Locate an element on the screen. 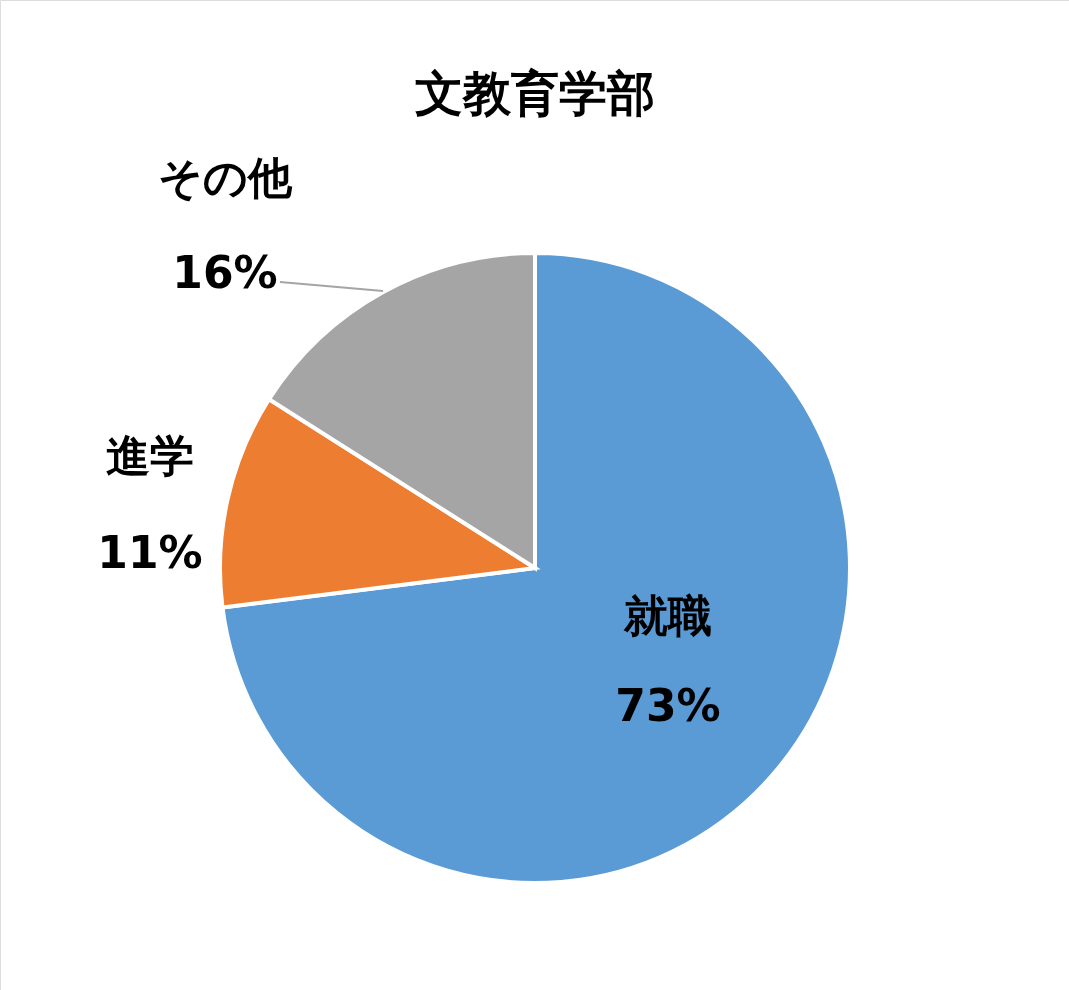 The image size is (1069, 990). slice-label: 就職 is located at coordinates (667, 615).